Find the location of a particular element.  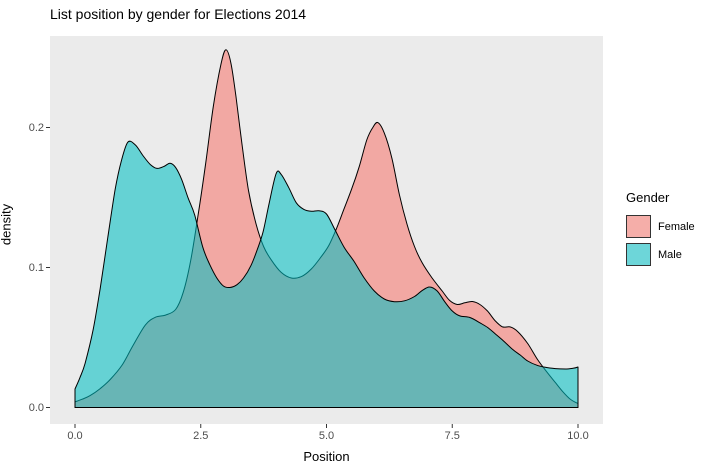

y-tick-label: 0.2 is located at coordinates (36, 127).